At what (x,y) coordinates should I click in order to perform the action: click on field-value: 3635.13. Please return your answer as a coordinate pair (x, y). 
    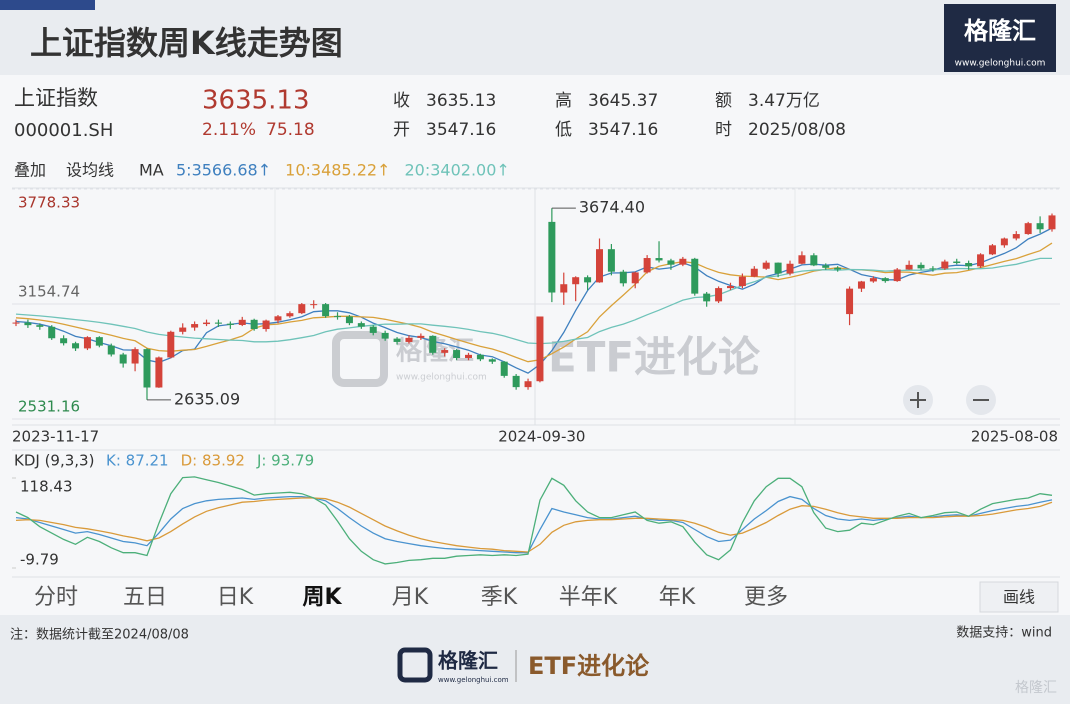
    Looking at the image, I should click on (461, 101).